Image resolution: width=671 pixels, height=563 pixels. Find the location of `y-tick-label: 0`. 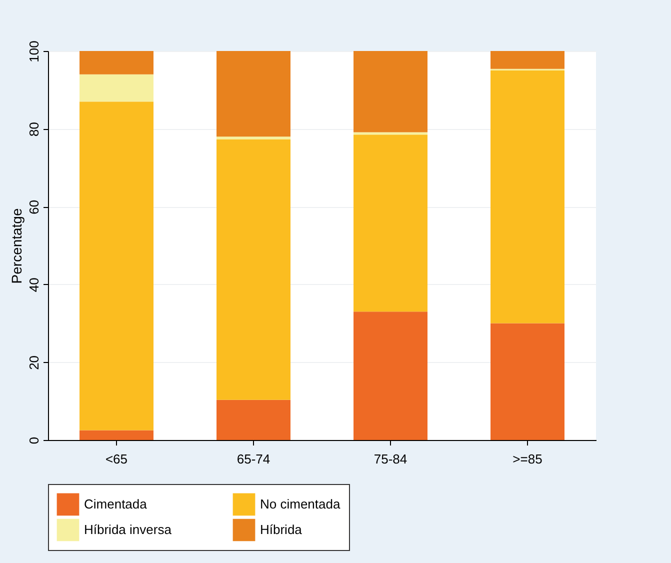

y-tick-label: 0 is located at coordinates (34, 440).